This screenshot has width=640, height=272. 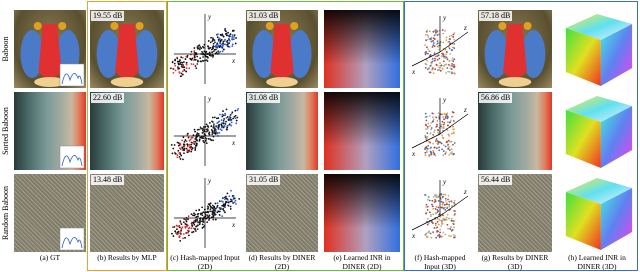 What do you see at coordinates (108, 98) in the screenshot?
I see `psnr-label: 22.60 dB` at bounding box center [108, 98].